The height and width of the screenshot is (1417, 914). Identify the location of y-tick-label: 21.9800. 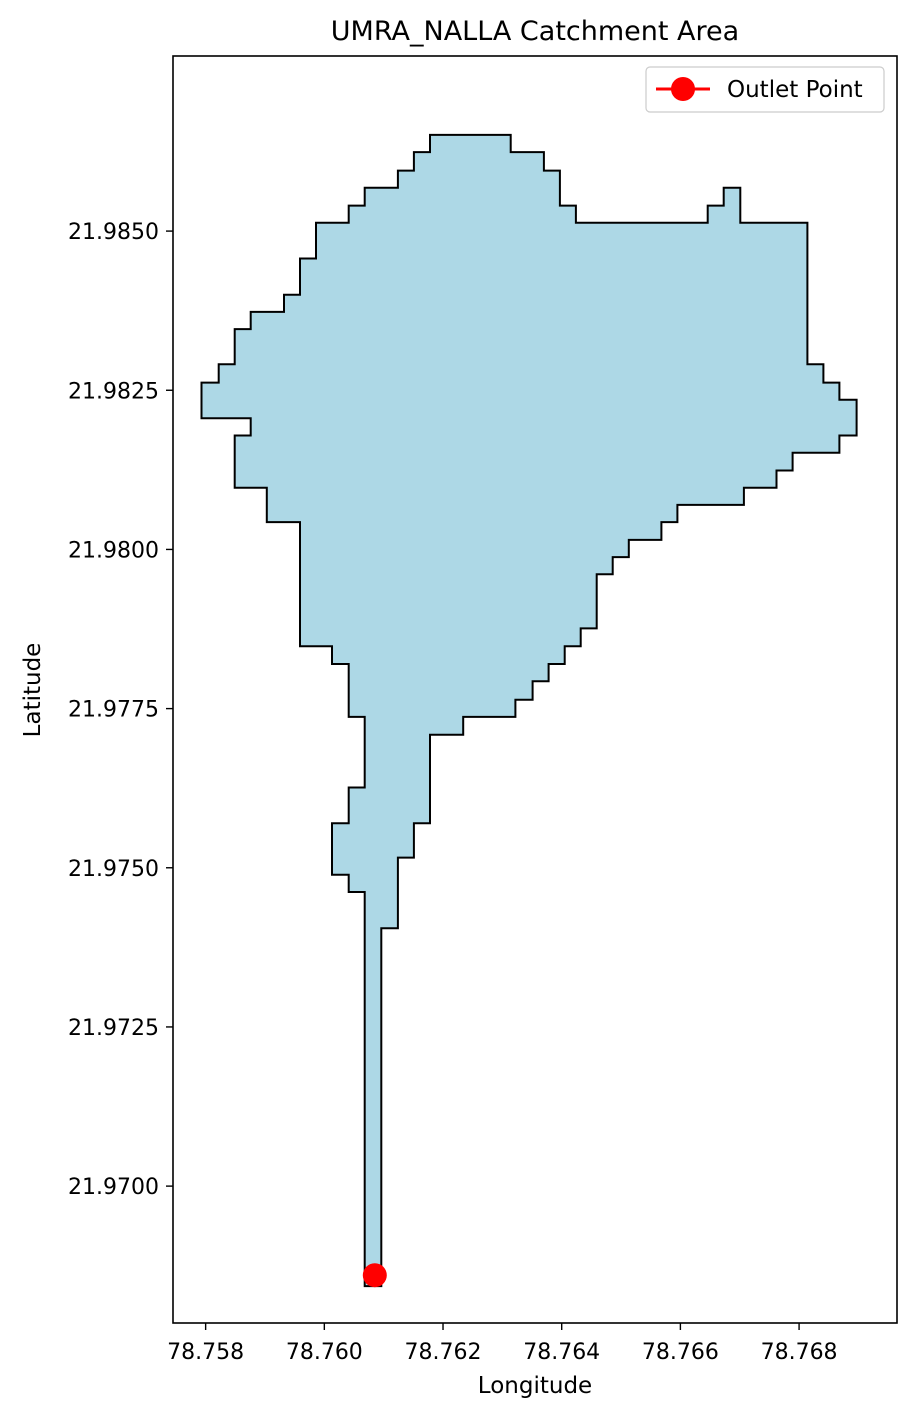
(113, 550).